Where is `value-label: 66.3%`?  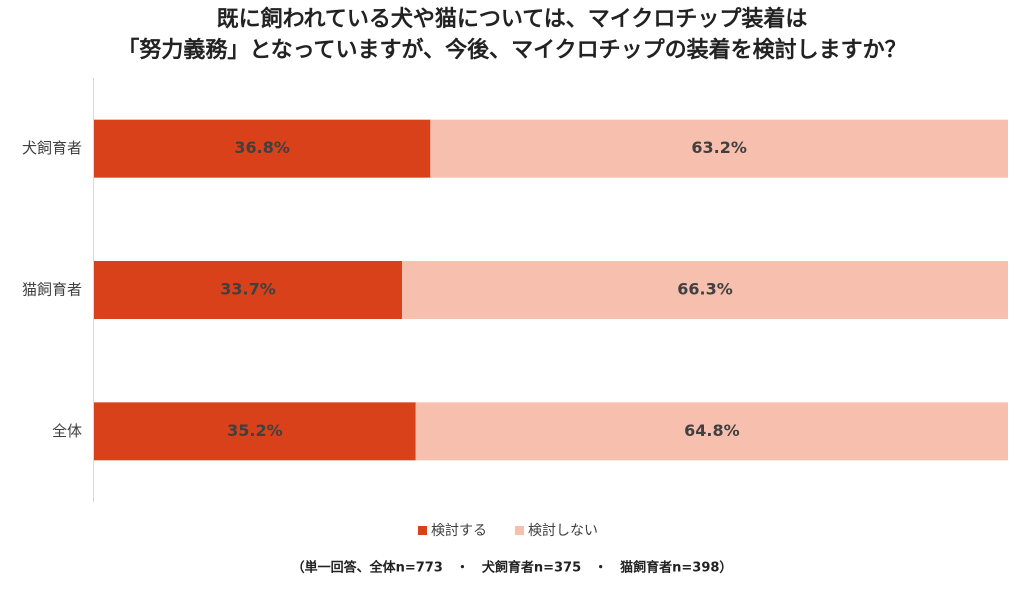
value-label: 66.3% is located at coordinates (705, 289).